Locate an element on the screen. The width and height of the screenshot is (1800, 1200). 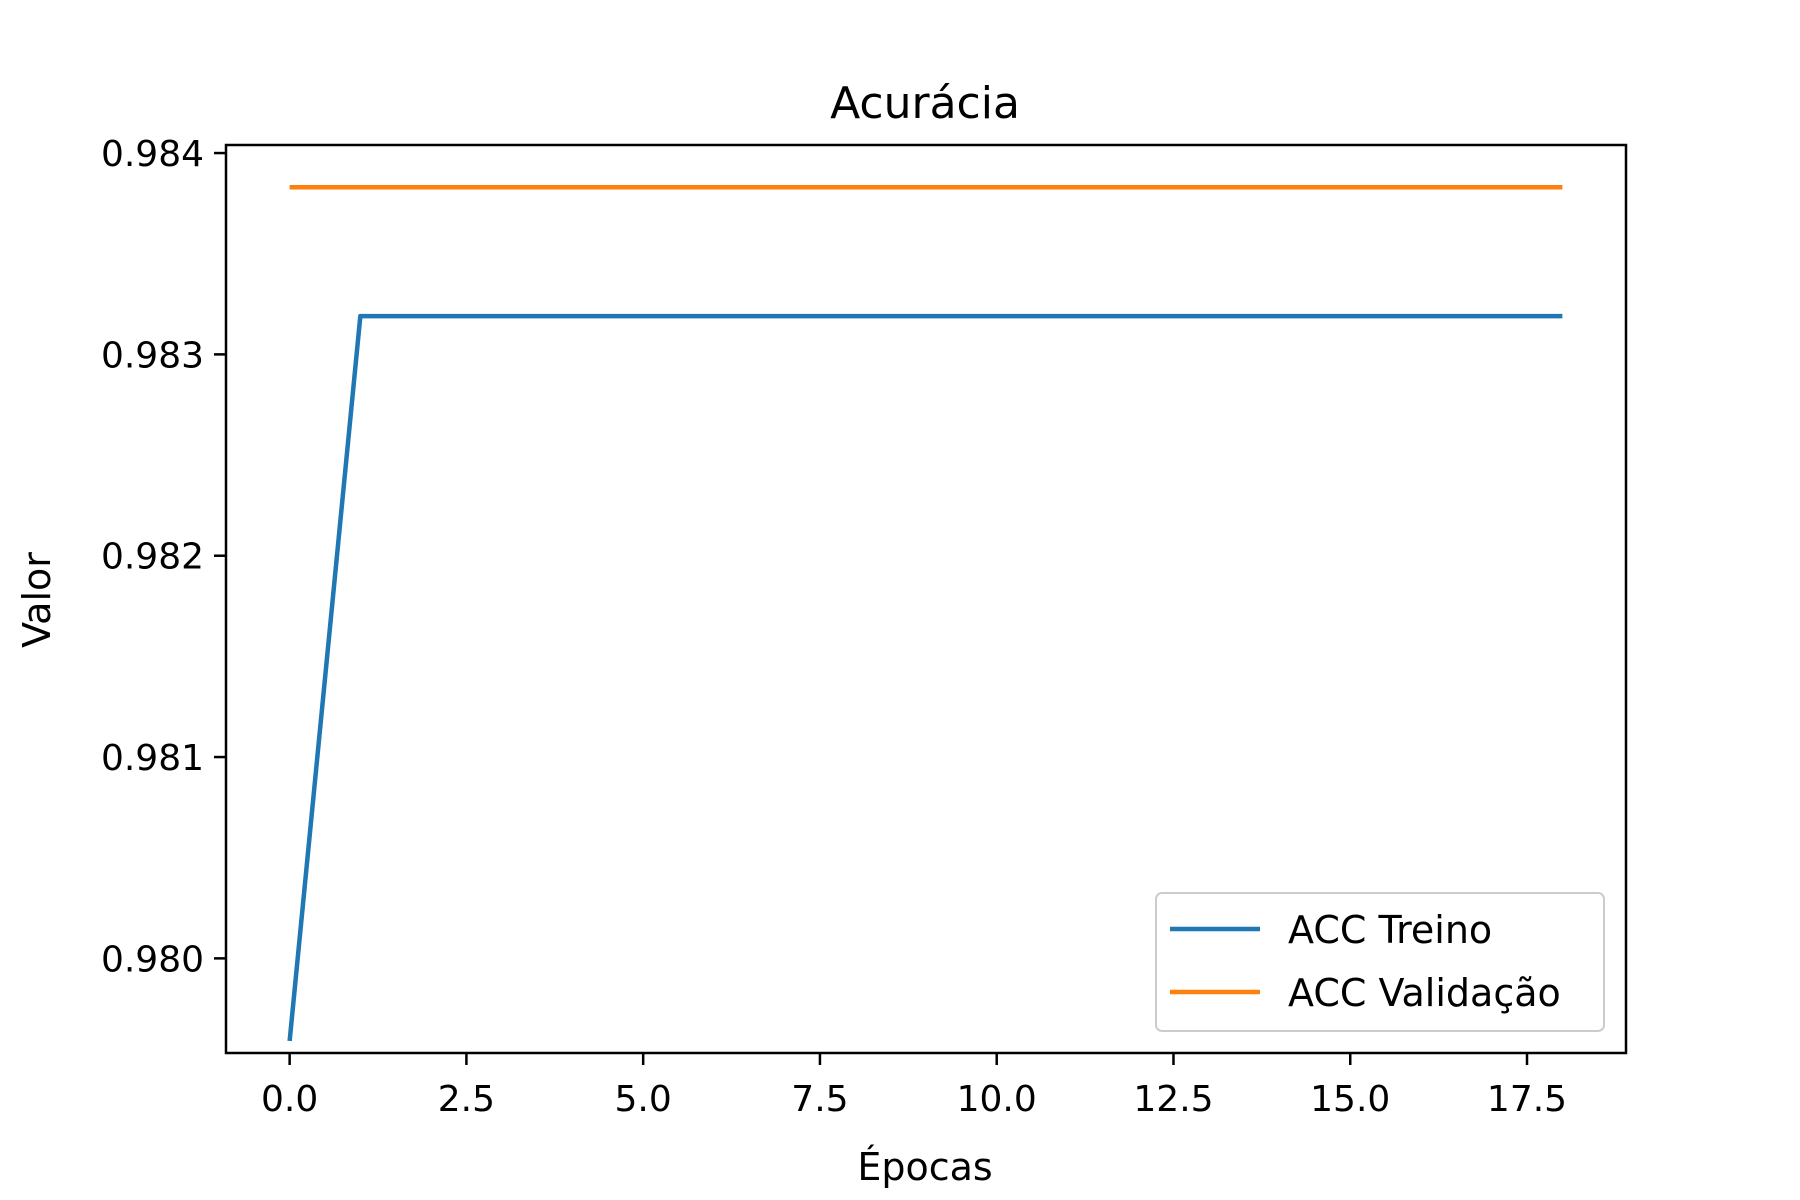
chart-title: Acurácia is located at coordinates (925, 103).